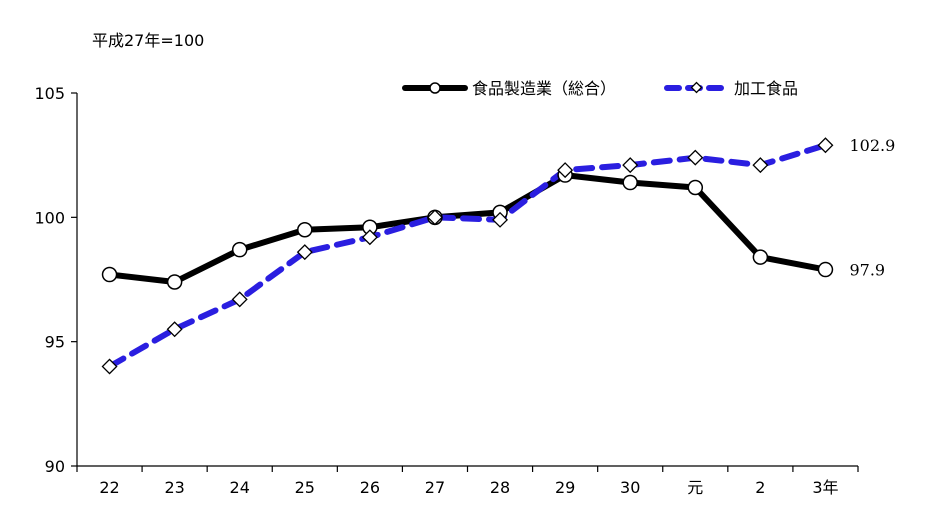 This screenshot has height=524, width=932. I want to click on y-tick-label: 90, so click(55, 466).